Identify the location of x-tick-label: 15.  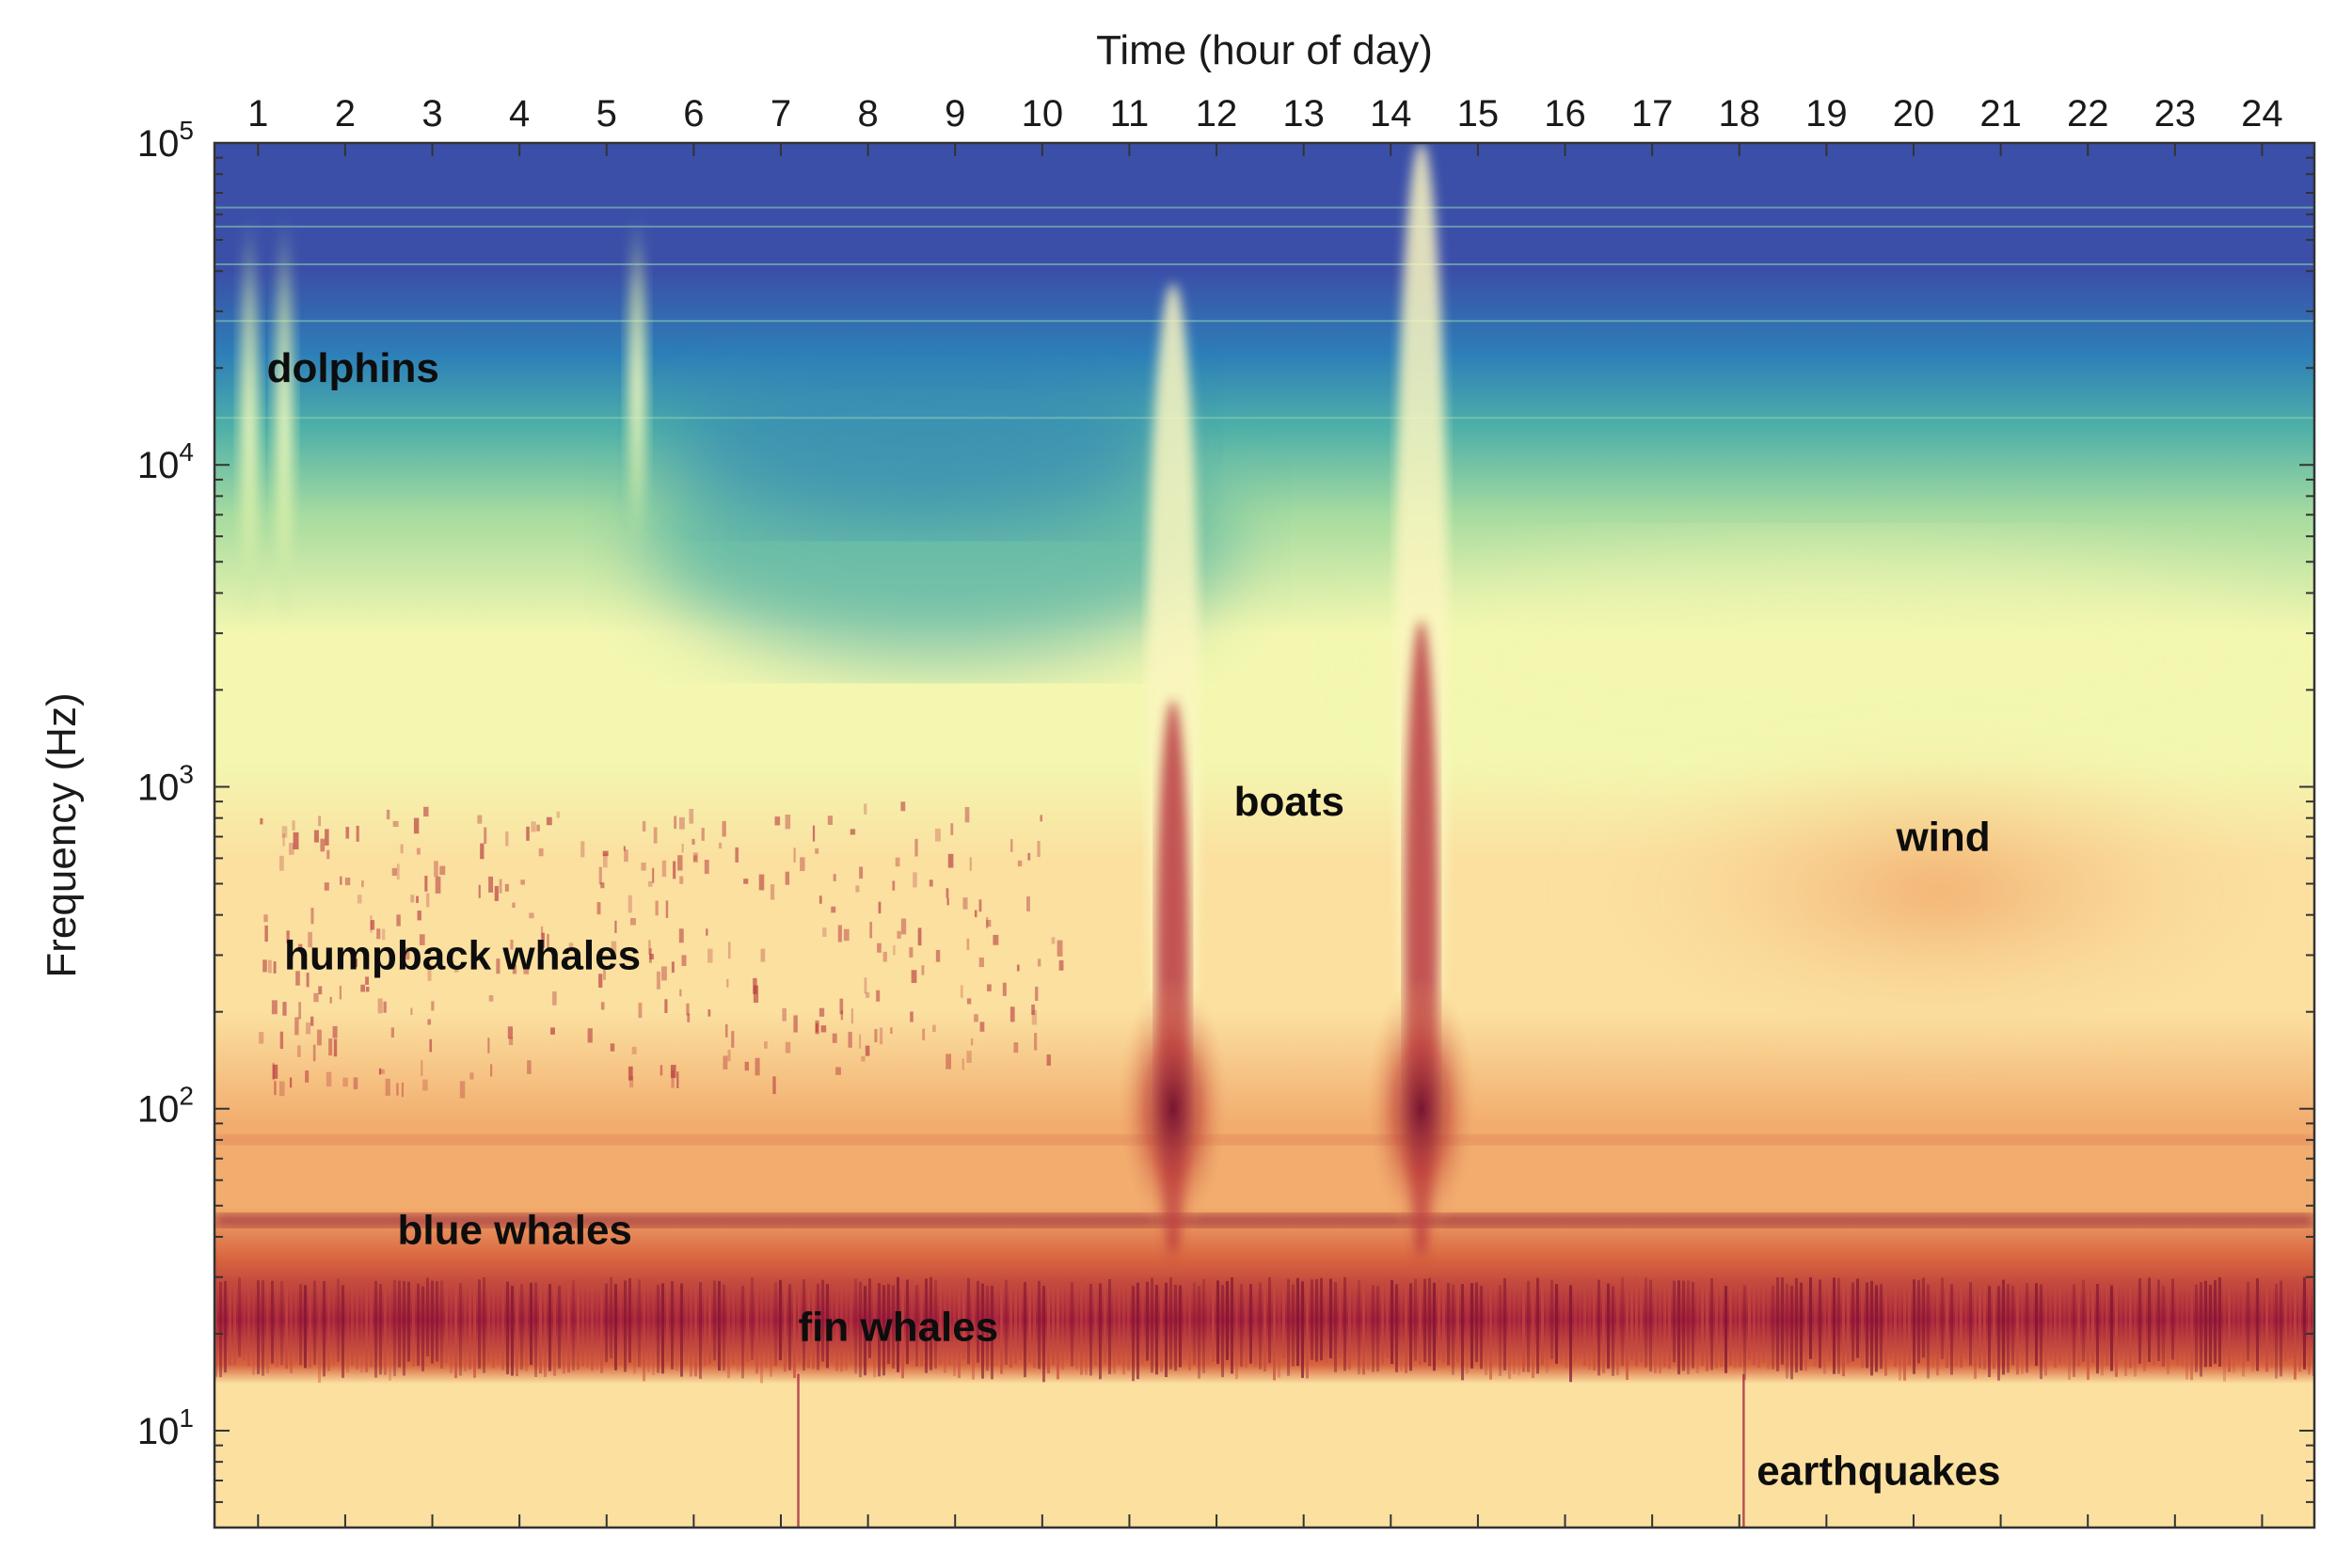
(1478, 114).